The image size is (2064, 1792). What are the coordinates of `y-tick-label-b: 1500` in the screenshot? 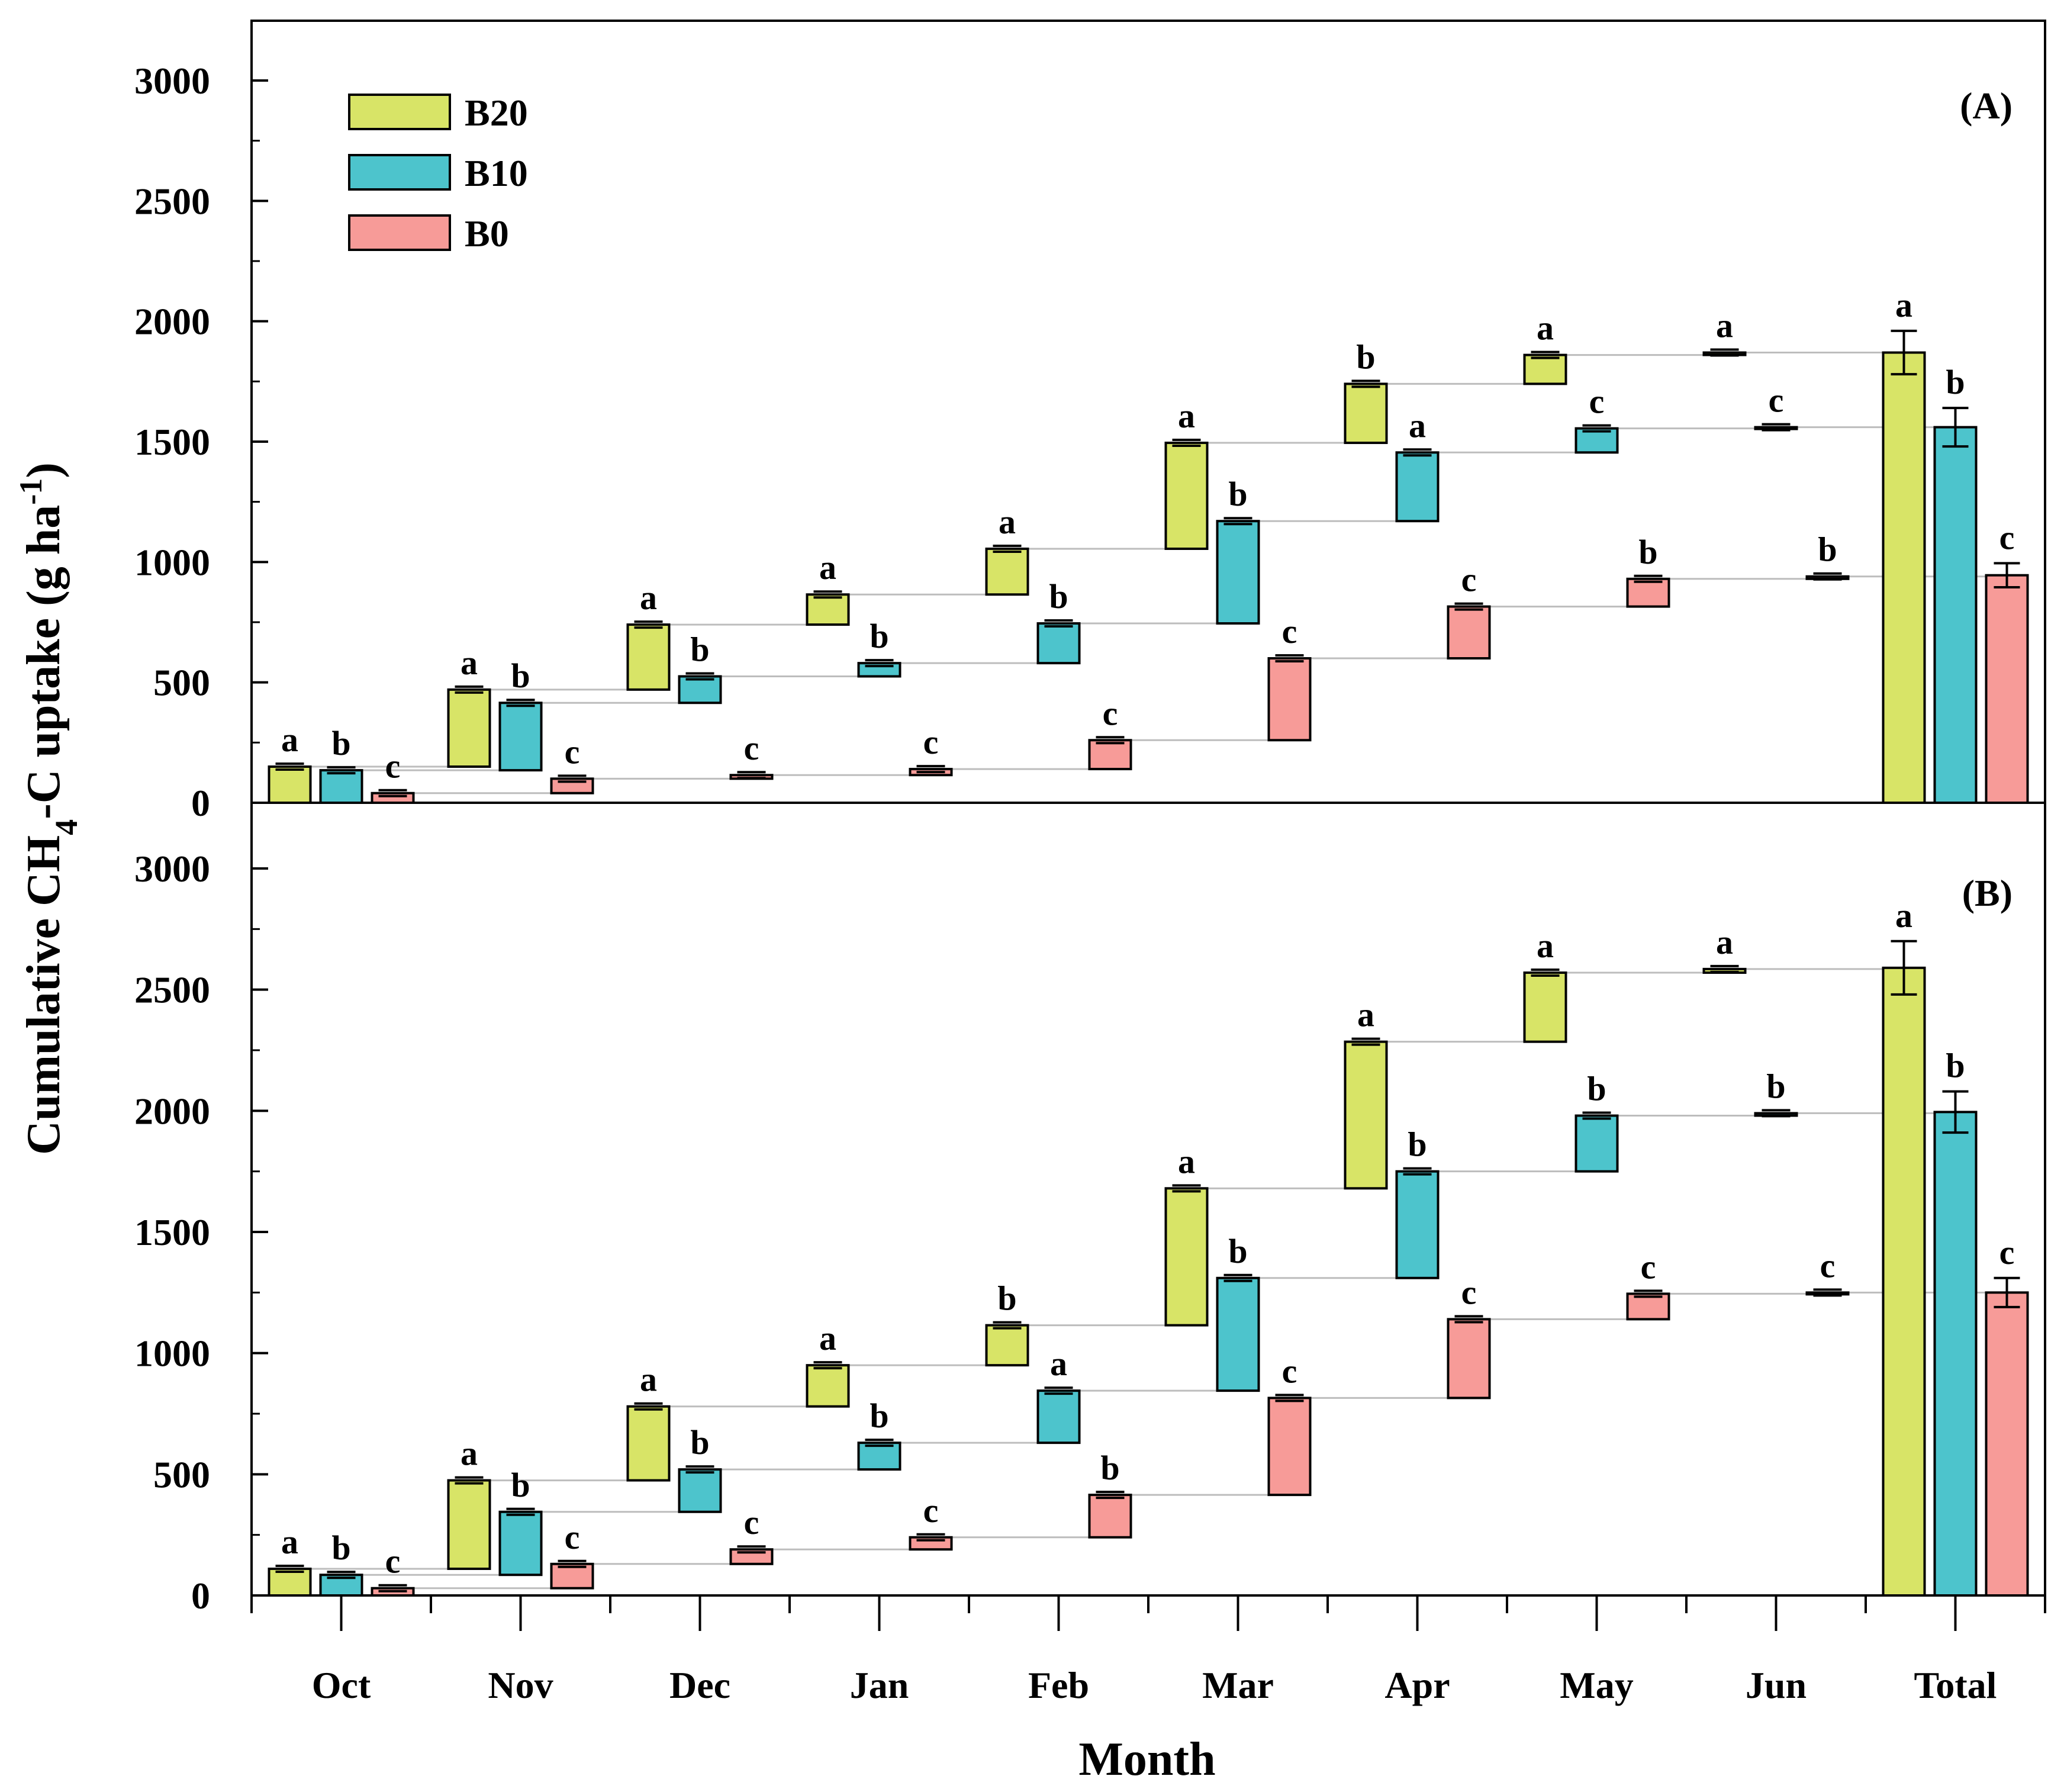 It's located at (172, 1232).